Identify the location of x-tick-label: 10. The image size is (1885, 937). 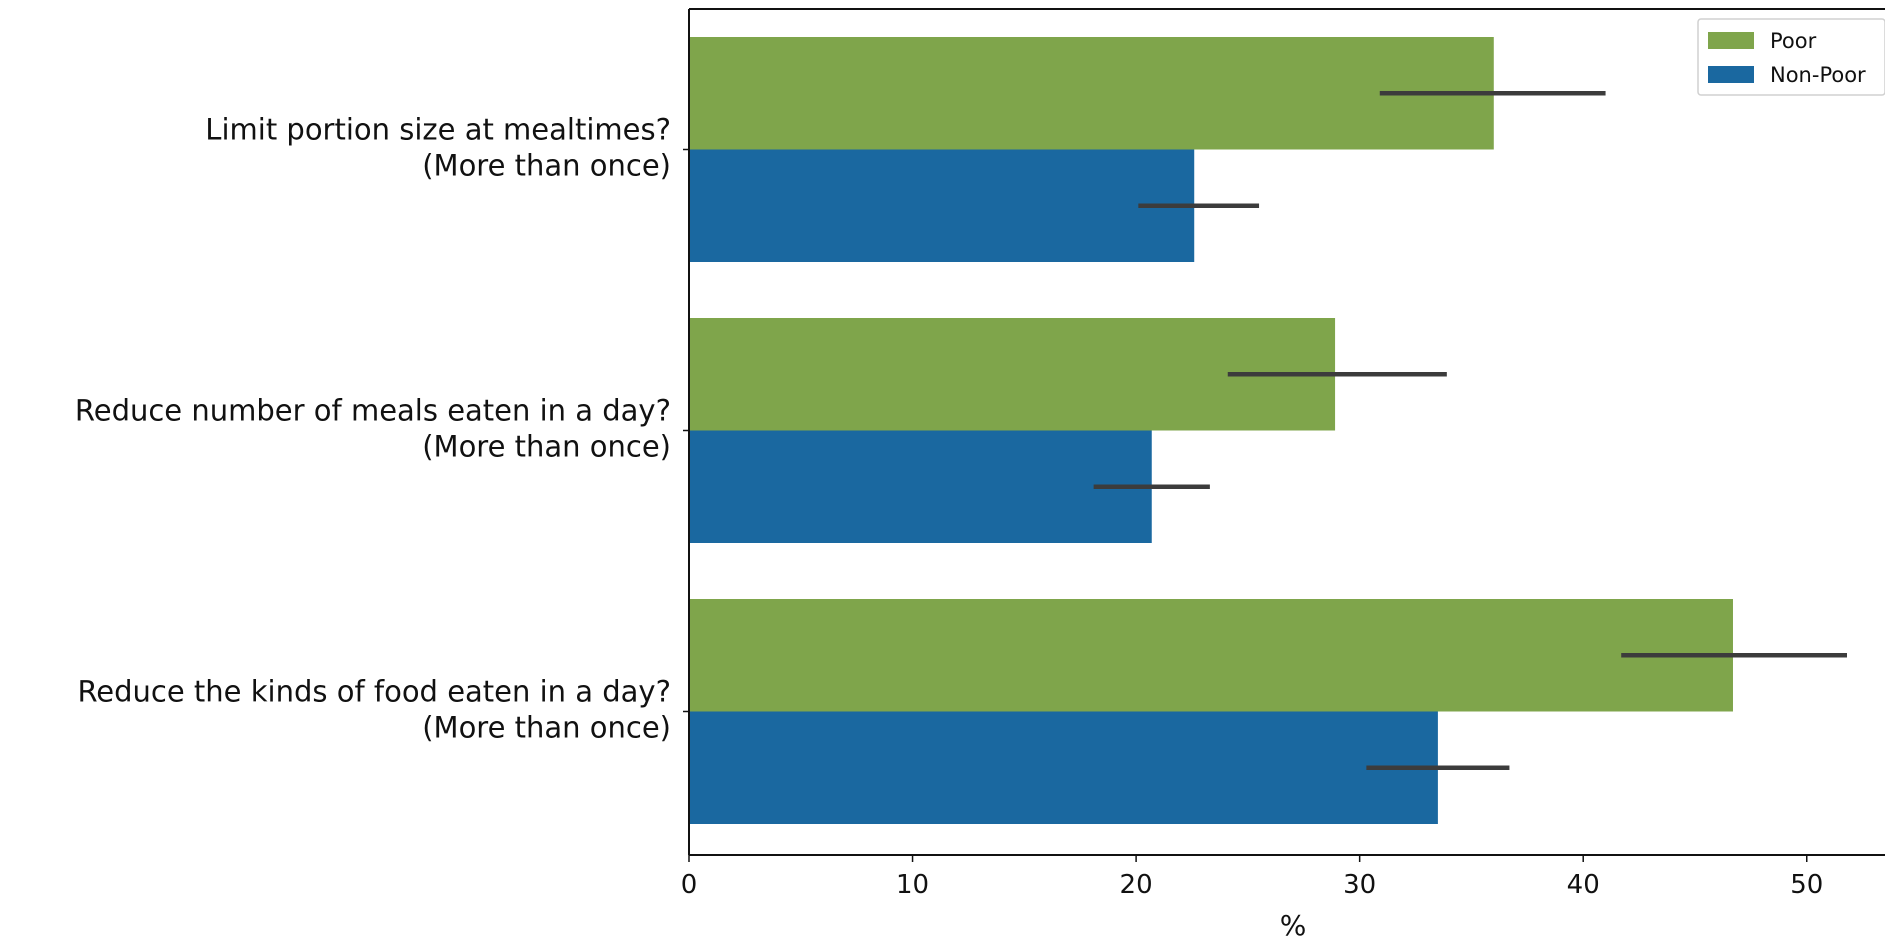
(912, 885).